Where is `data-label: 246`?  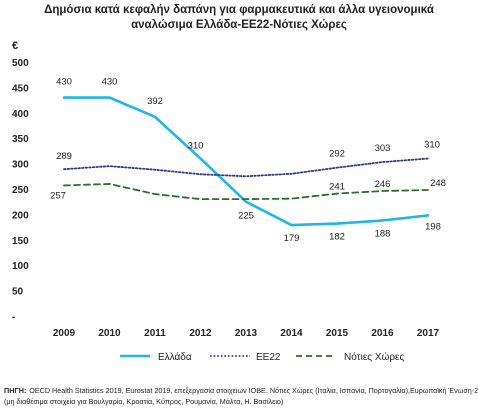
data-label: 246 is located at coordinates (383, 184).